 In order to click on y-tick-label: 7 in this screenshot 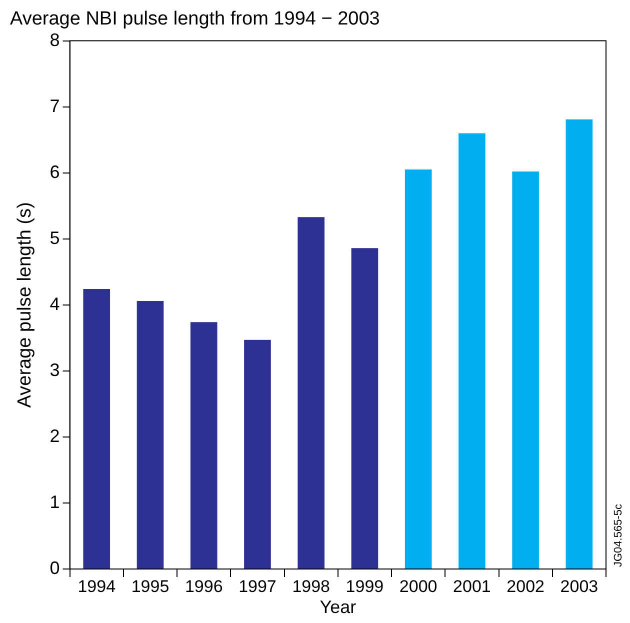, I will do `click(55, 106)`.